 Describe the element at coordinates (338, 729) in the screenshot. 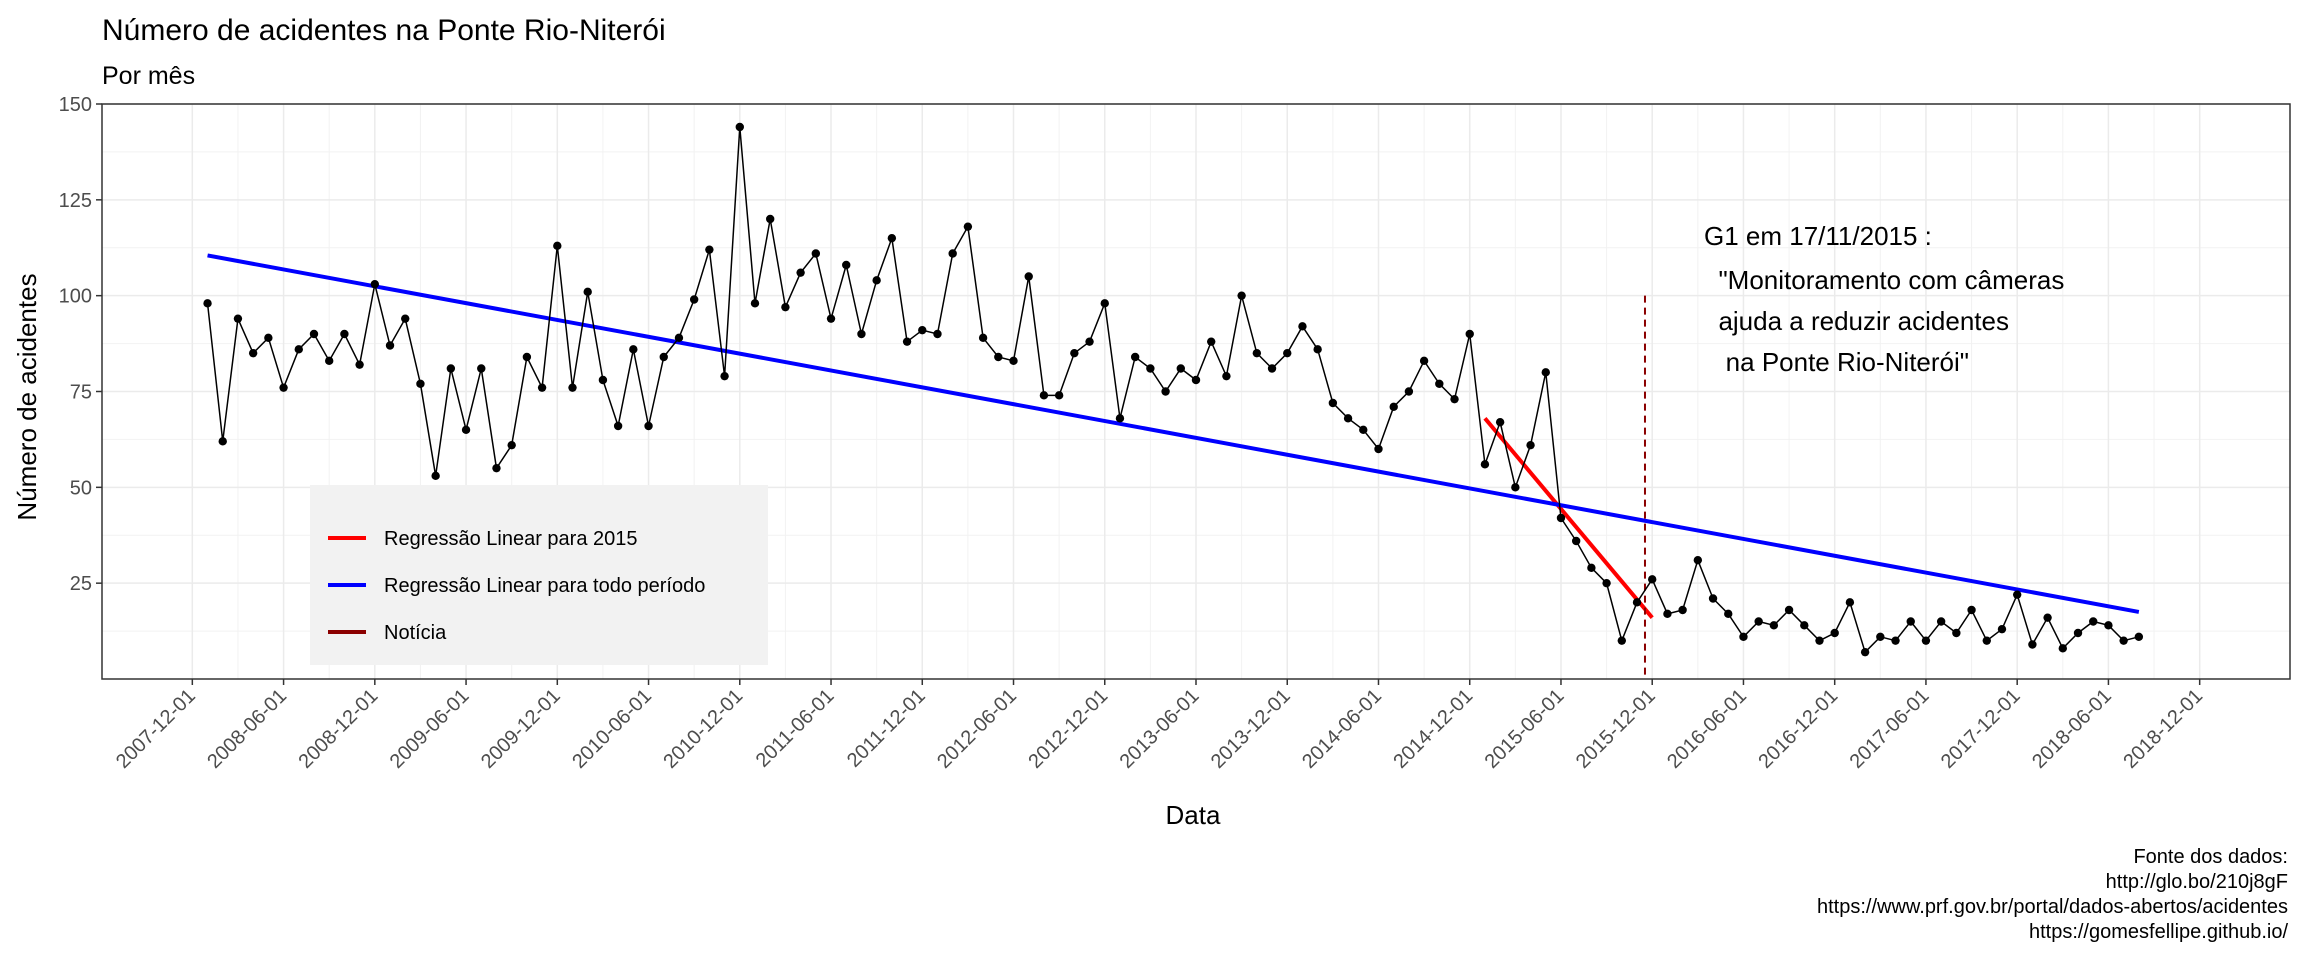

I see `x-tick-label: 2008-12-01` at that location.